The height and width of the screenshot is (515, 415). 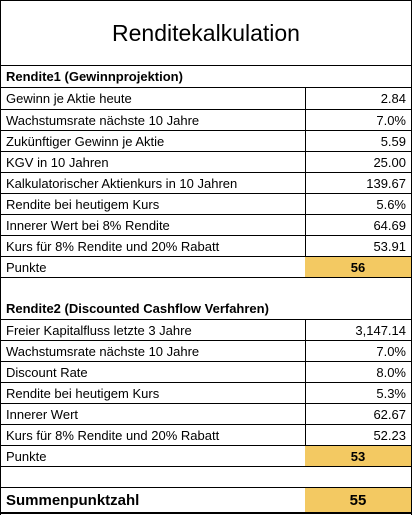 What do you see at coordinates (389, 246) in the screenshot?
I see `section1-row-value: 53.91` at bounding box center [389, 246].